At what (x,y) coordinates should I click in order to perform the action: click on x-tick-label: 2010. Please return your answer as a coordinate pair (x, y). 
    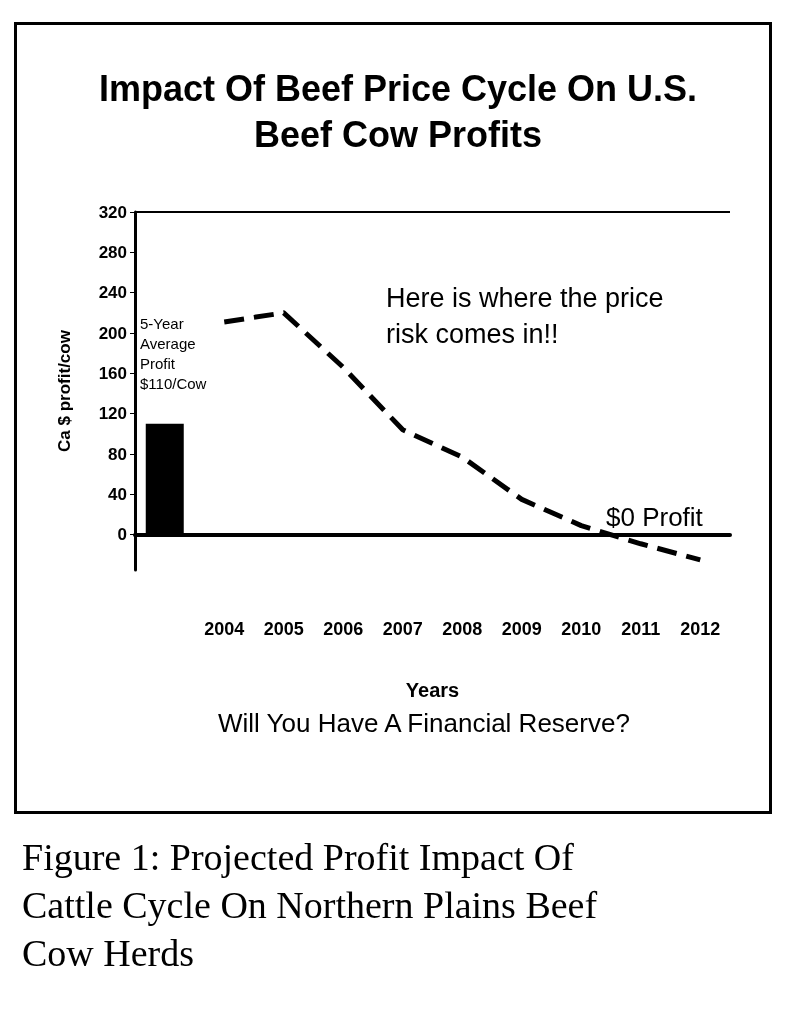
    Looking at the image, I should click on (581, 629).